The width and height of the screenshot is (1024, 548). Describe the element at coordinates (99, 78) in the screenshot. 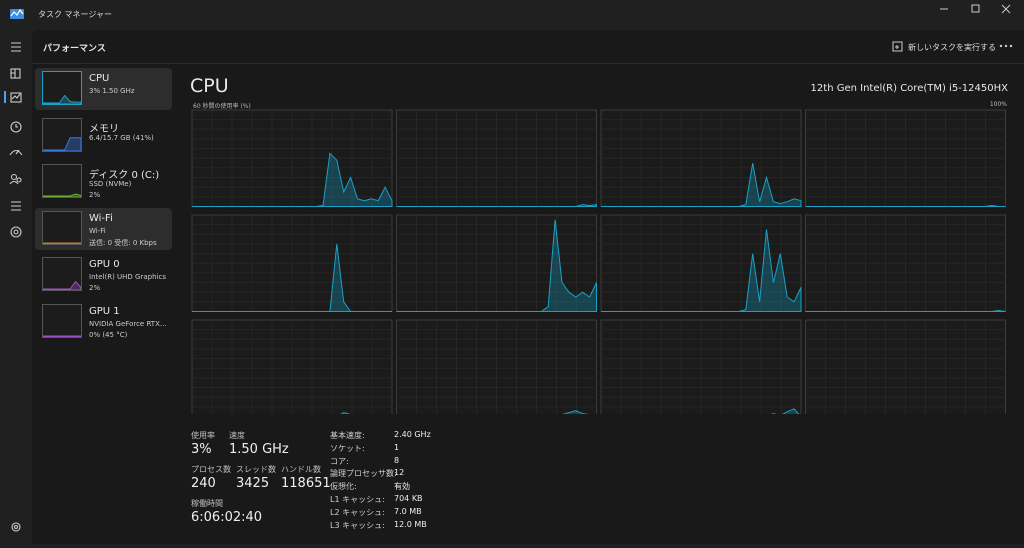

I see `sidebar-name: CPU` at that location.